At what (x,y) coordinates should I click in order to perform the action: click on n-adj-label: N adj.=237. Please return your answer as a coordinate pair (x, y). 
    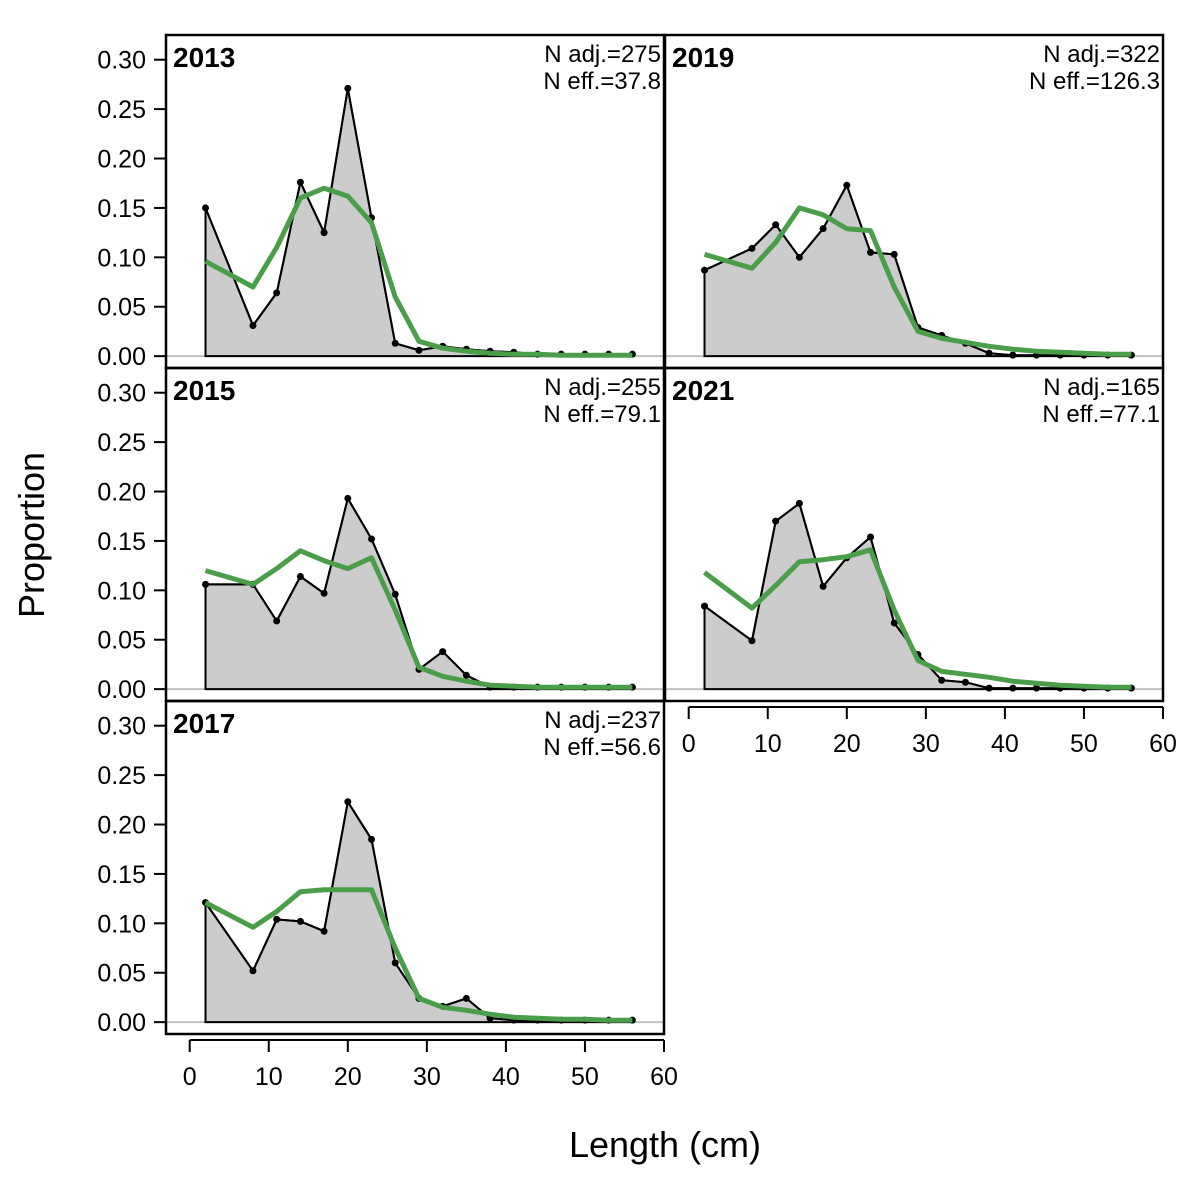
    Looking at the image, I should click on (602, 720).